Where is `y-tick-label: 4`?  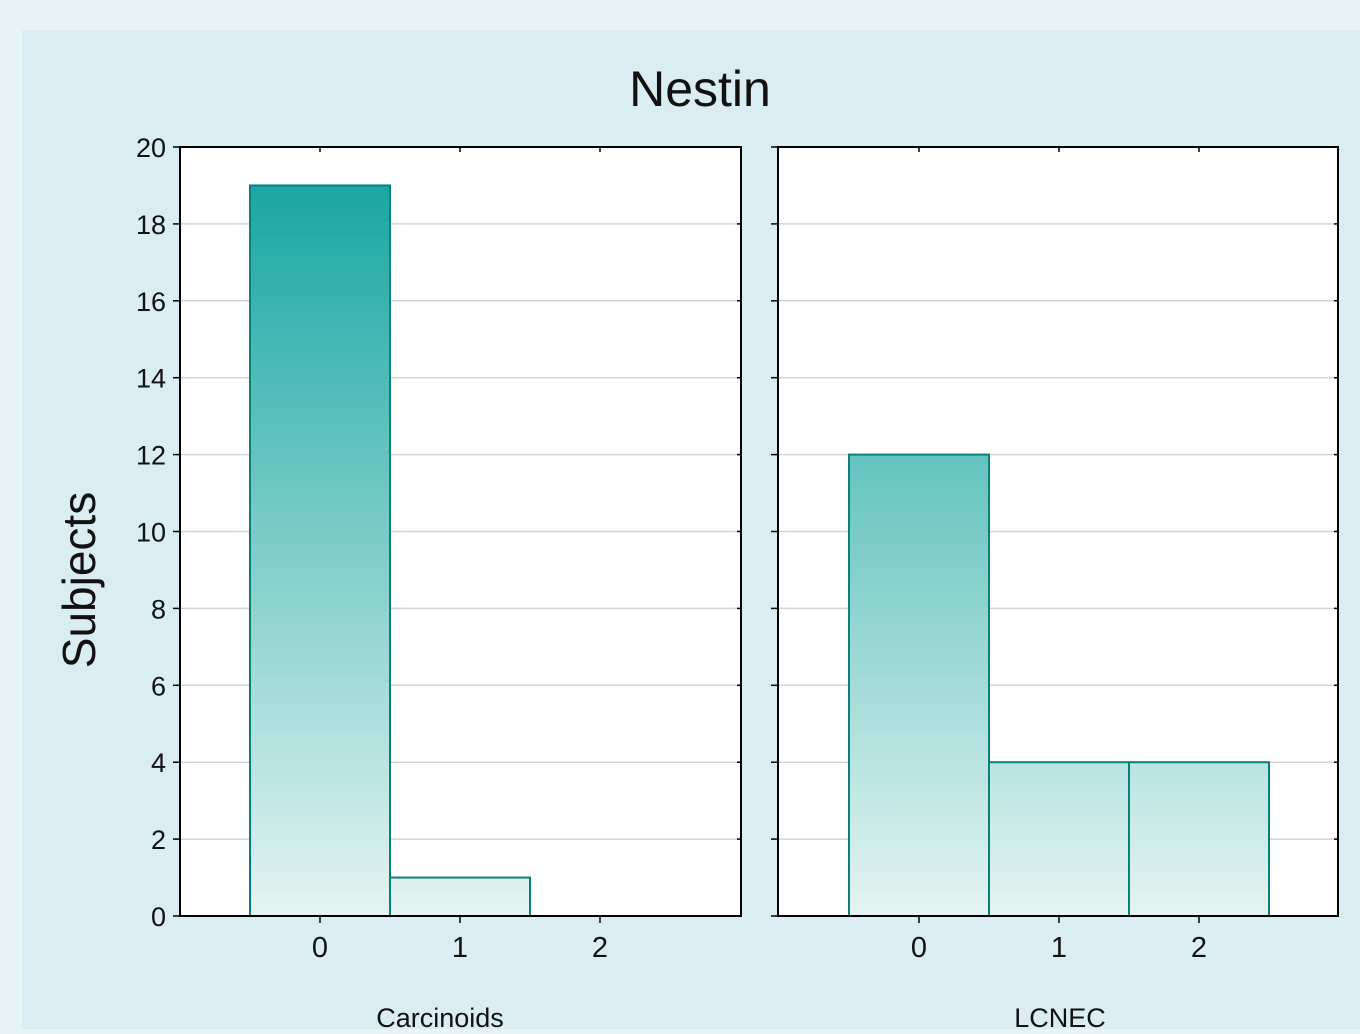 y-tick-label: 4 is located at coordinates (158, 763).